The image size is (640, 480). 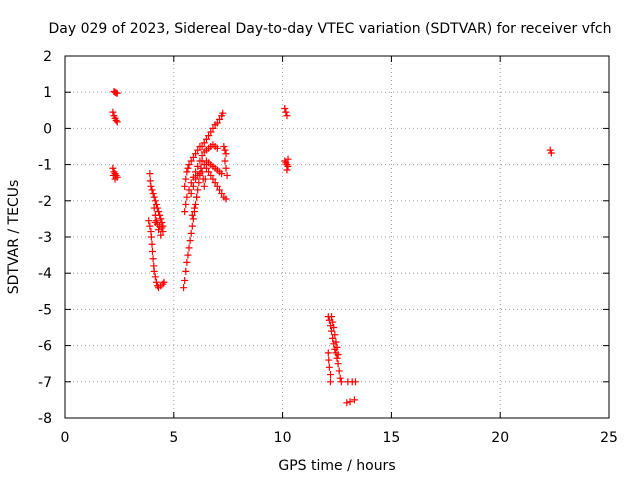 What do you see at coordinates (173, 438) in the screenshot?
I see `x-tick-label: 5` at bounding box center [173, 438].